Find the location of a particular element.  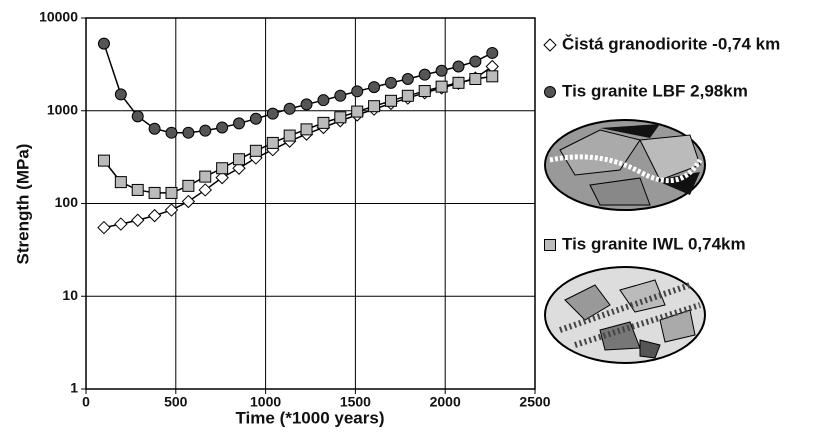

y-tick-label: 10 is located at coordinates (70, 295).